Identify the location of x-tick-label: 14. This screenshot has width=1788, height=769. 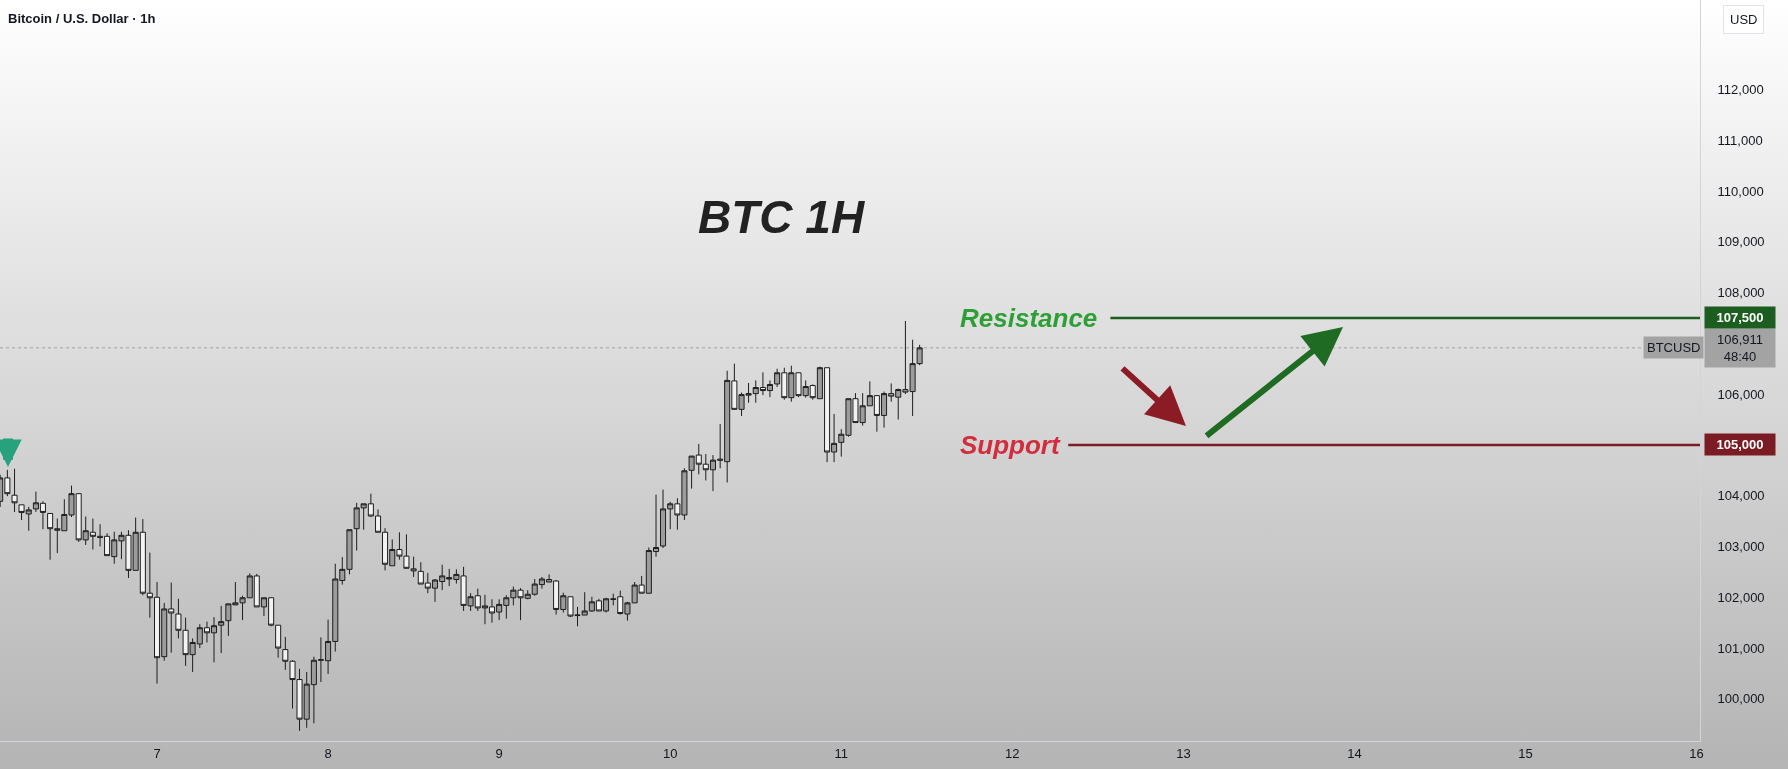
(1354, 753).